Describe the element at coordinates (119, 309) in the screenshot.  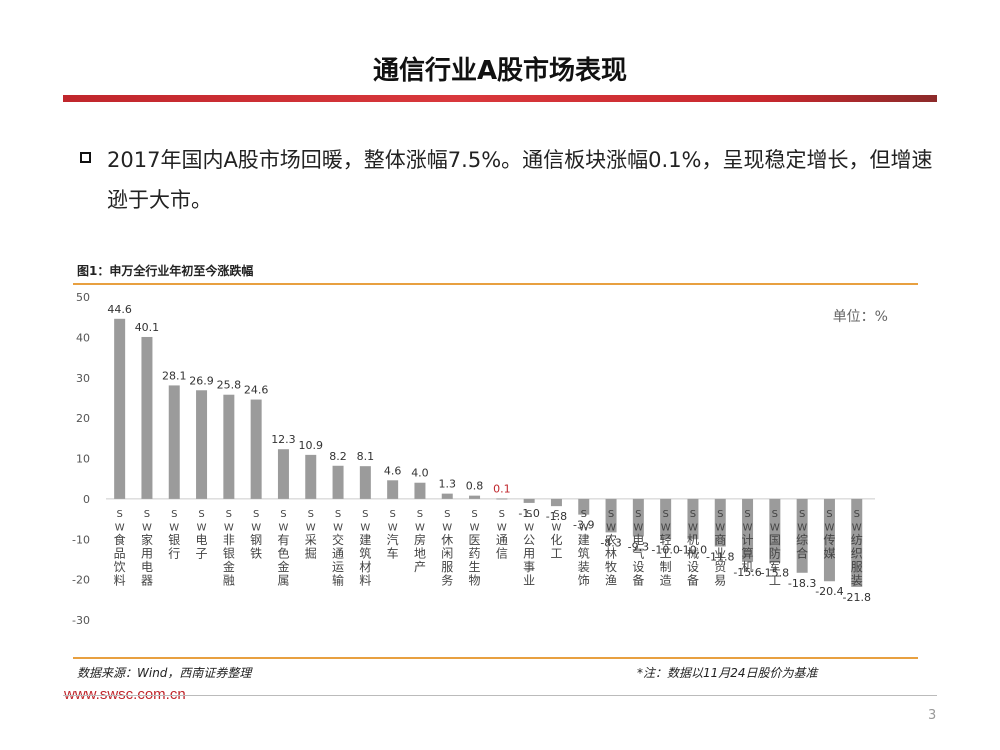
I see `data-label: 44.6` at that location.